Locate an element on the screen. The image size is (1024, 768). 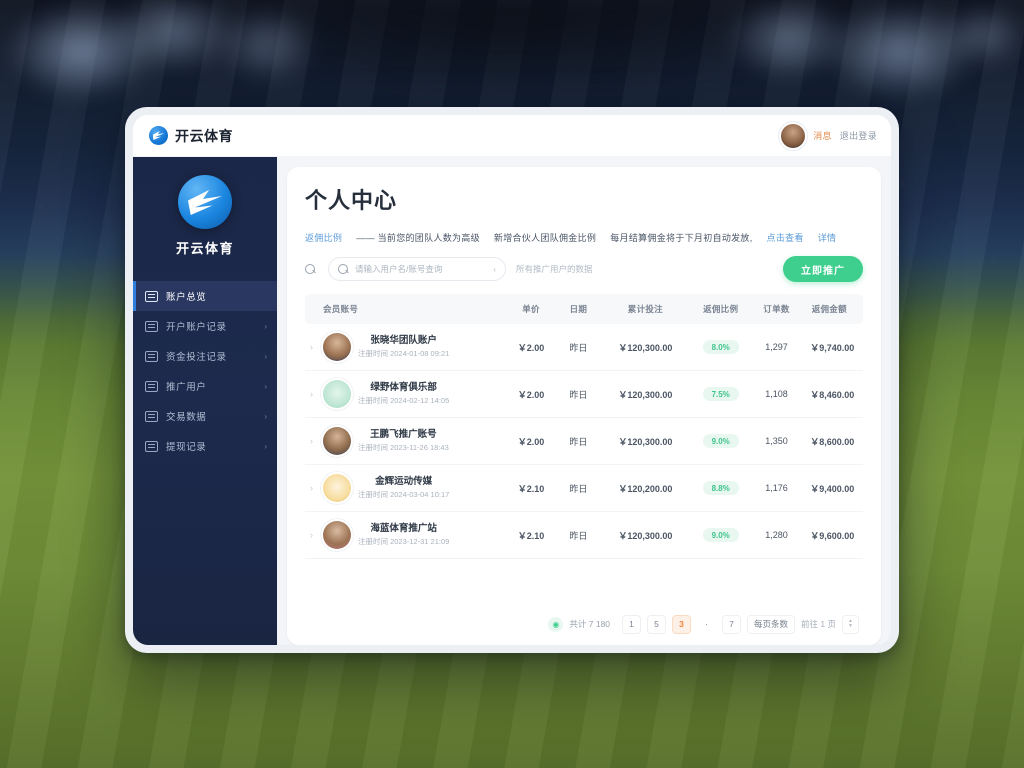
page-button-current: 3 is located at coordinates (682, 624).